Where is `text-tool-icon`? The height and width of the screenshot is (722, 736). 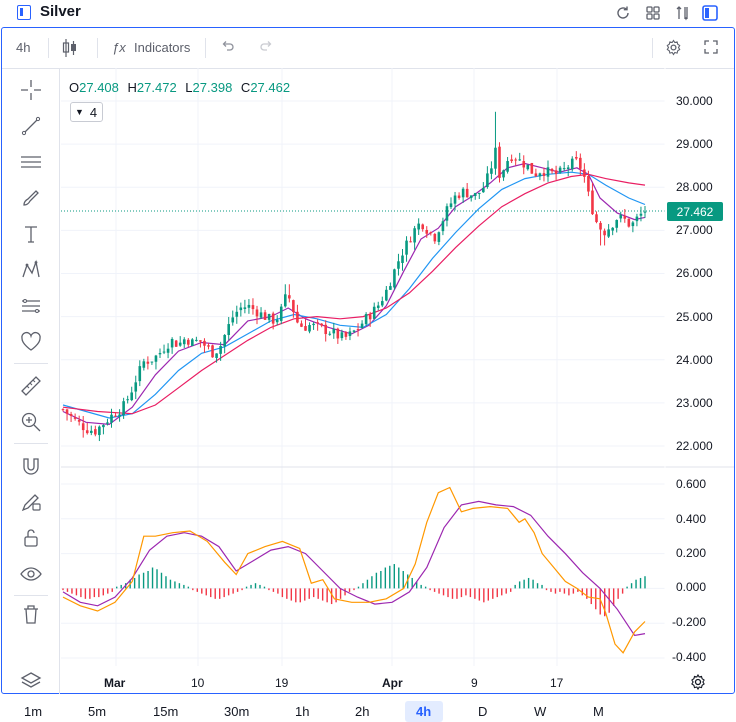 text-tool-icon is located at coordinates (31, 234).